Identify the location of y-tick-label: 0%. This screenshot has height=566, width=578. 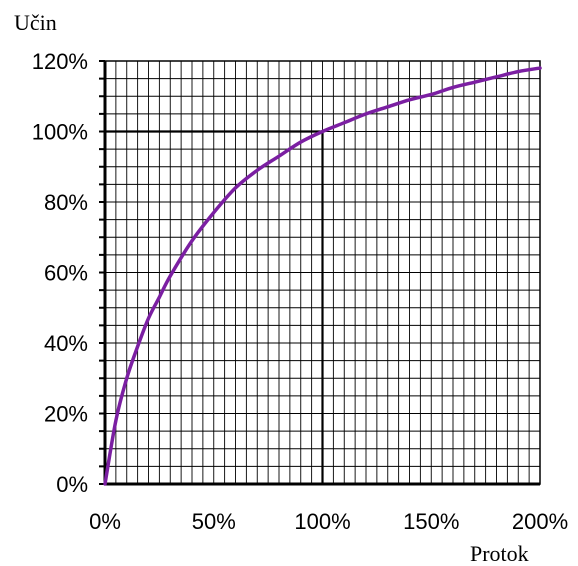
(72, 484).